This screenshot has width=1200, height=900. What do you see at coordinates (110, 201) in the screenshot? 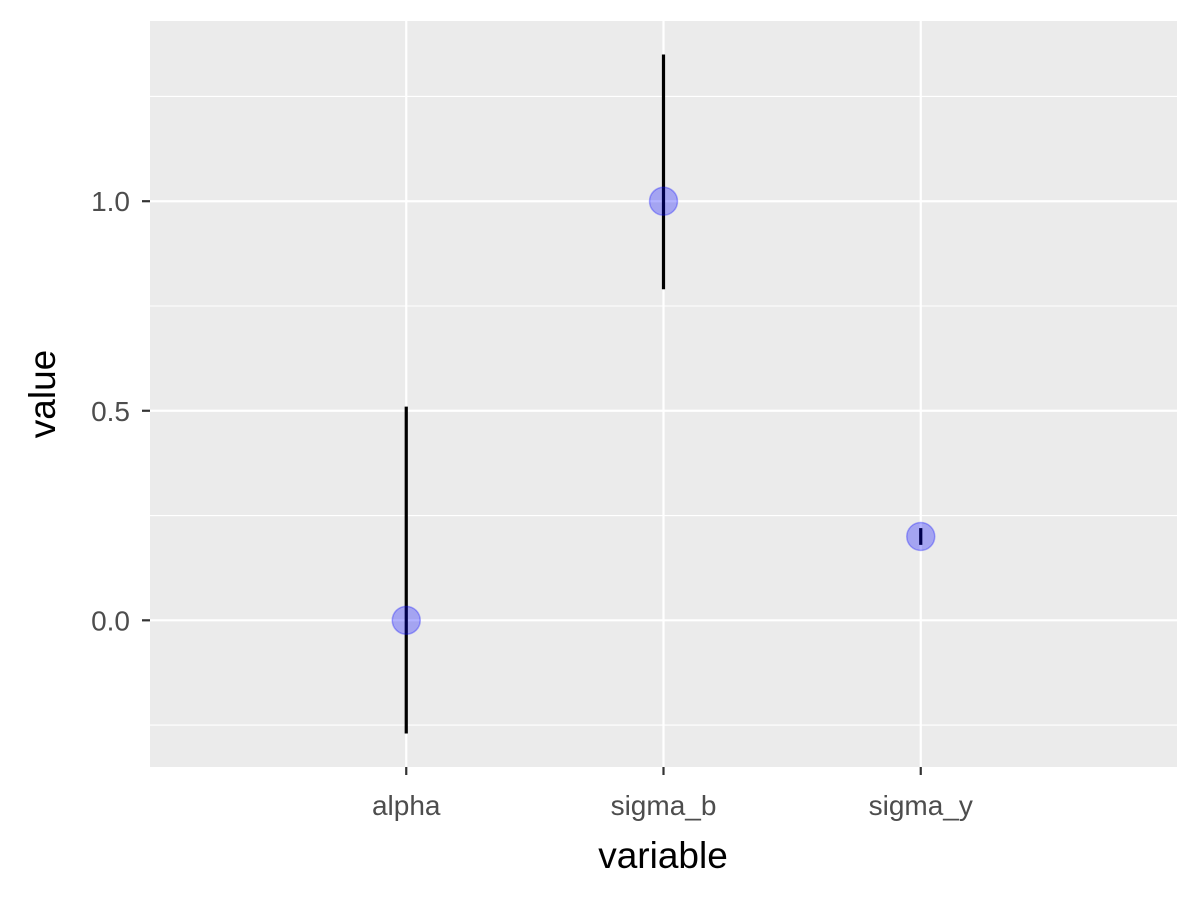
I see `y-tick-label: 1.0` at bounding box center [110, 201].